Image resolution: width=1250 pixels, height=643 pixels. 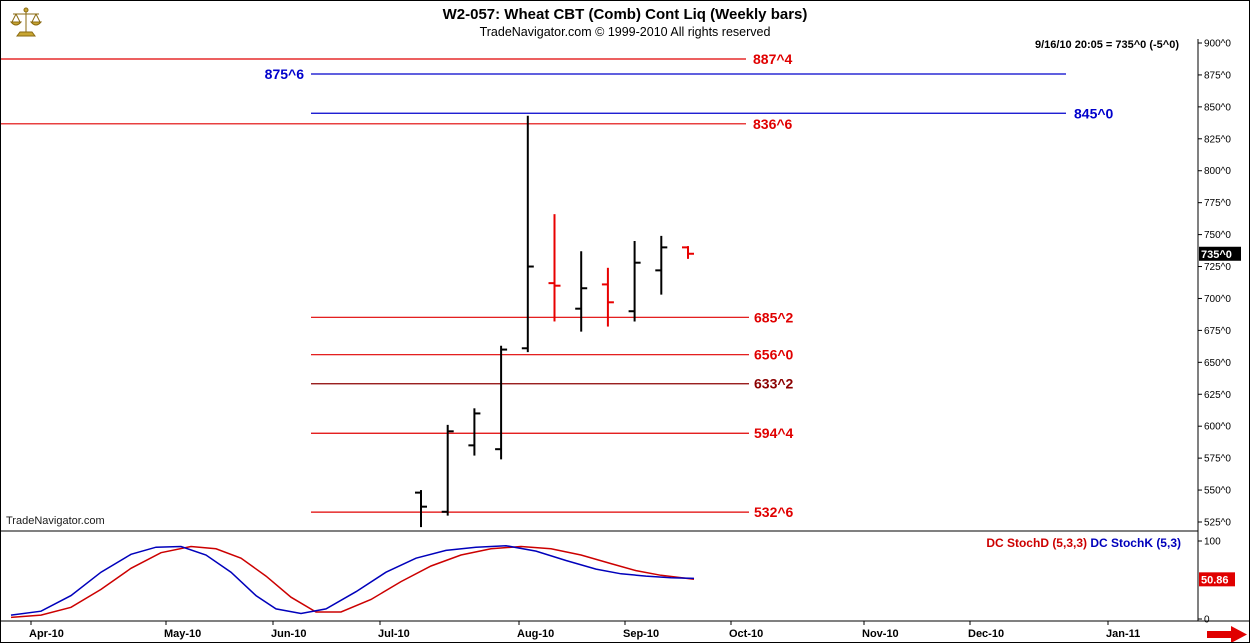 What do you see at coordinates (1217, 427) in the screenshot?
I see `price-axis-label: 600^0` at bounding box center [1217, 427].